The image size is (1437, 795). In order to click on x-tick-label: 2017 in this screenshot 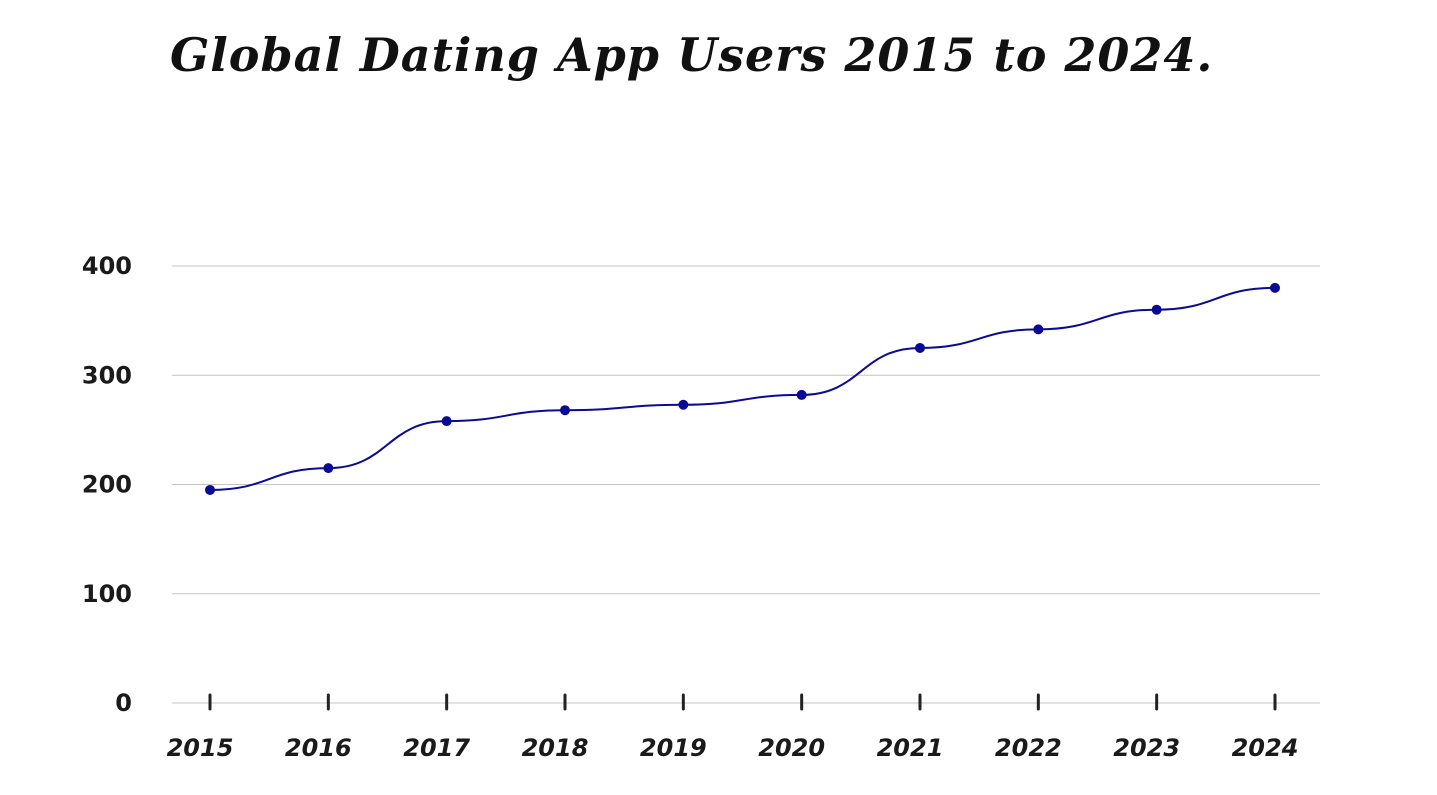, I will do `click(436, 748)`.